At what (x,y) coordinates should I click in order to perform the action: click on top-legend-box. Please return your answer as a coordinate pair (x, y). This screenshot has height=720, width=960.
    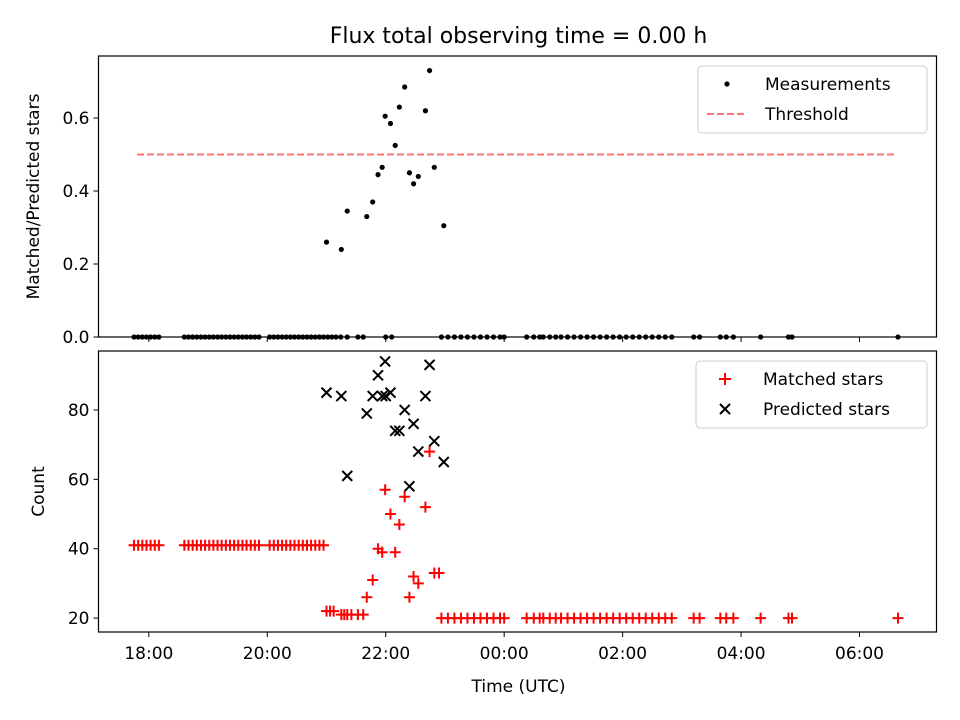
    Looking at the image, I should click on (812, 99).